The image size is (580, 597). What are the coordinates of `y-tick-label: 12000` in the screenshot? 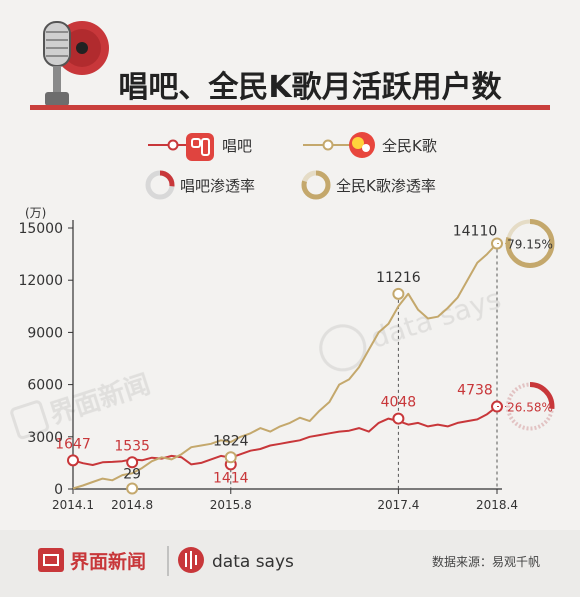 It's located at (40, 281).